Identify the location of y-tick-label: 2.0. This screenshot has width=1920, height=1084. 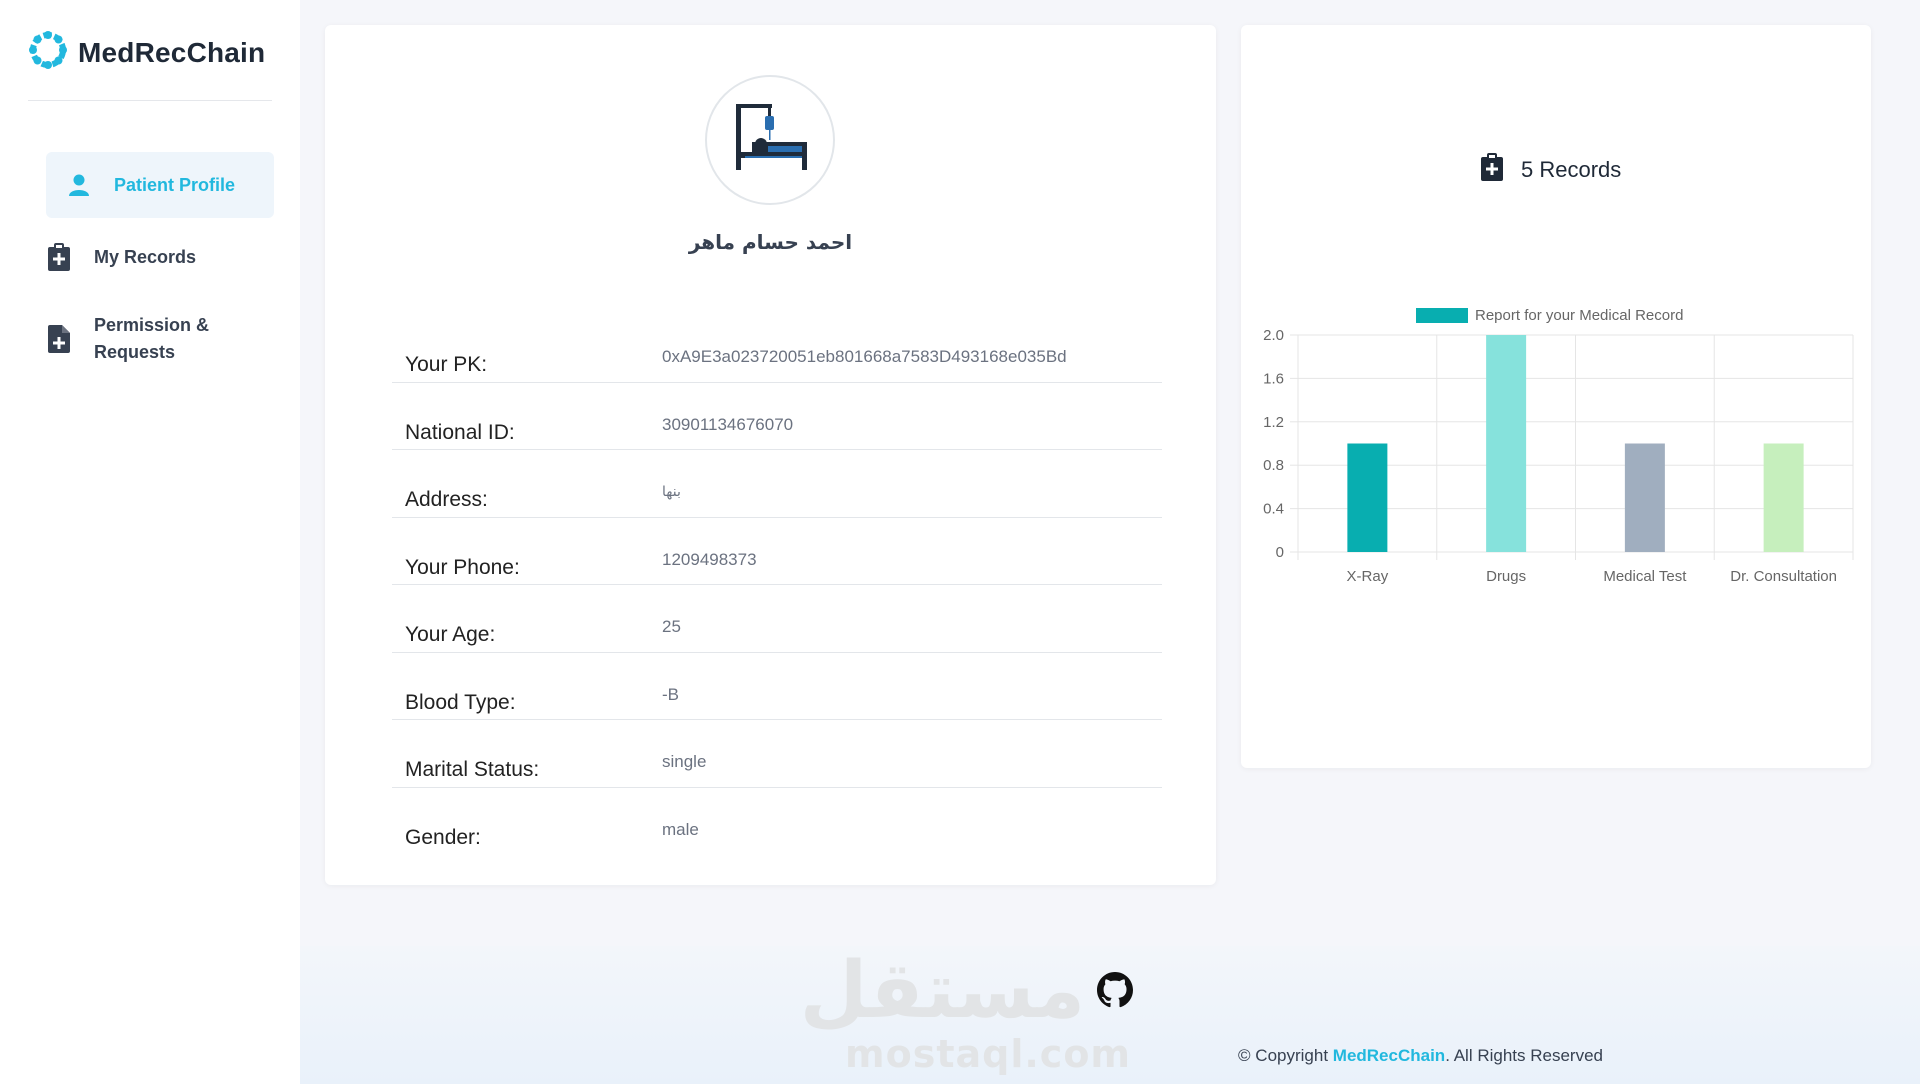
(1273, 335).